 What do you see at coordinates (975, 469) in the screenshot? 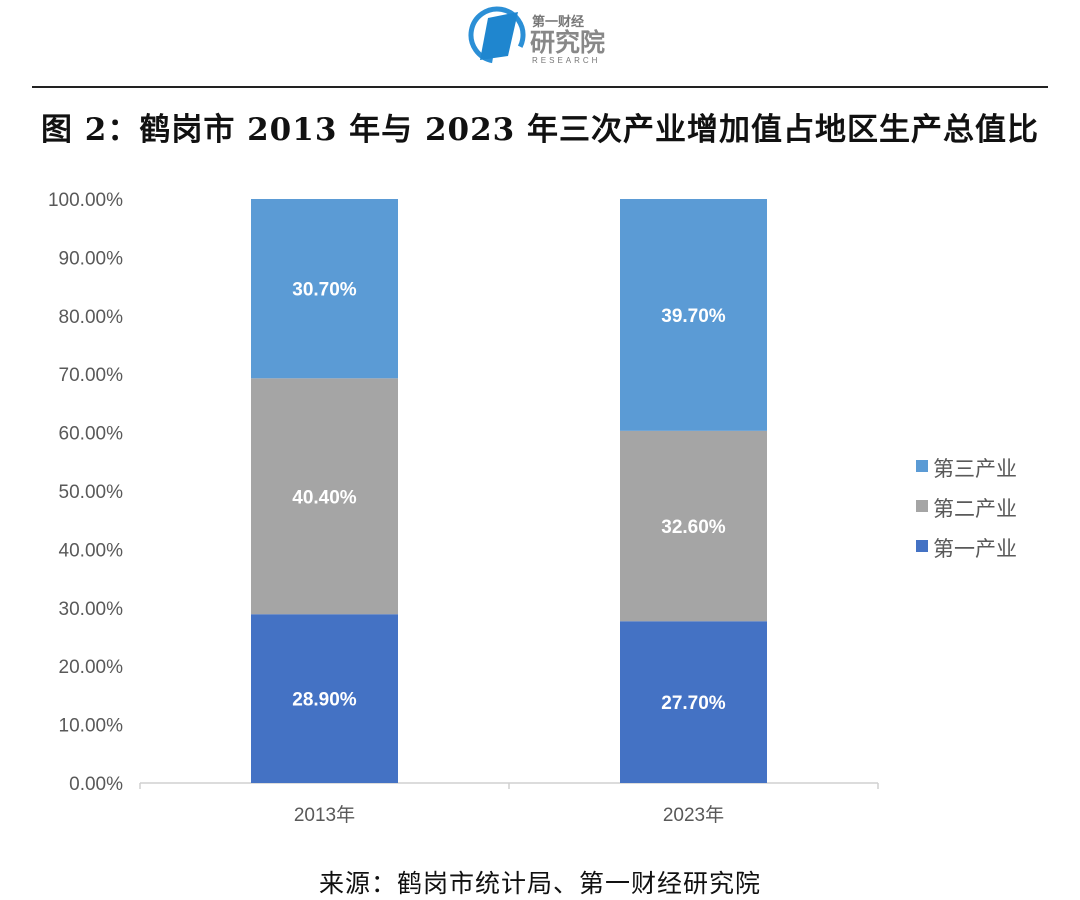
I see `legend-label: 第三产业` at bounding box center [975, 469].